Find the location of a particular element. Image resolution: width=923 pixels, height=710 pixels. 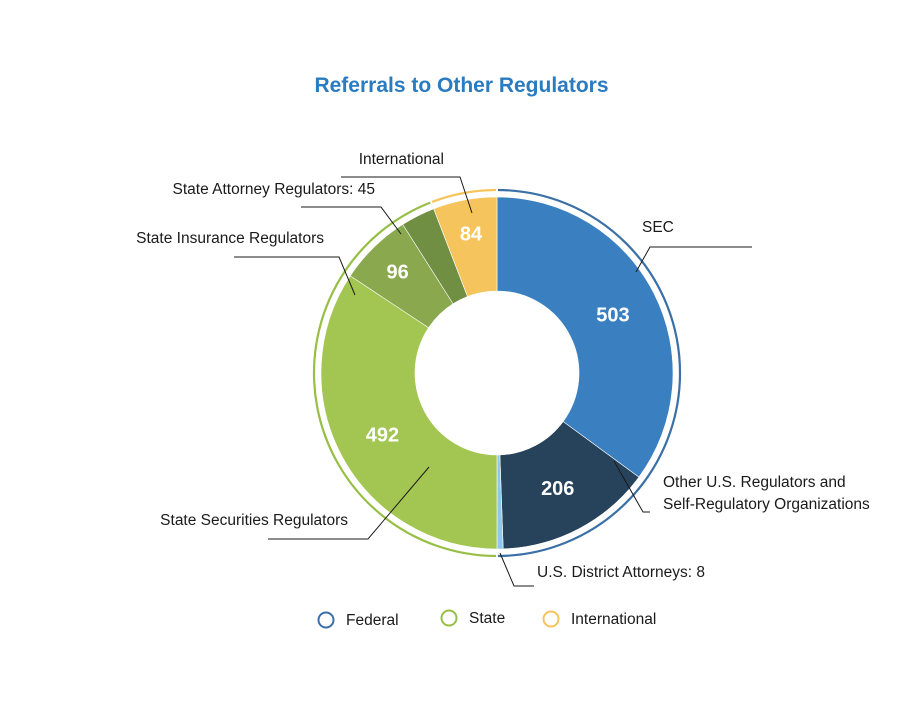

chart-title: Referrals to Other Regulators is located at coordinates (461, 85).